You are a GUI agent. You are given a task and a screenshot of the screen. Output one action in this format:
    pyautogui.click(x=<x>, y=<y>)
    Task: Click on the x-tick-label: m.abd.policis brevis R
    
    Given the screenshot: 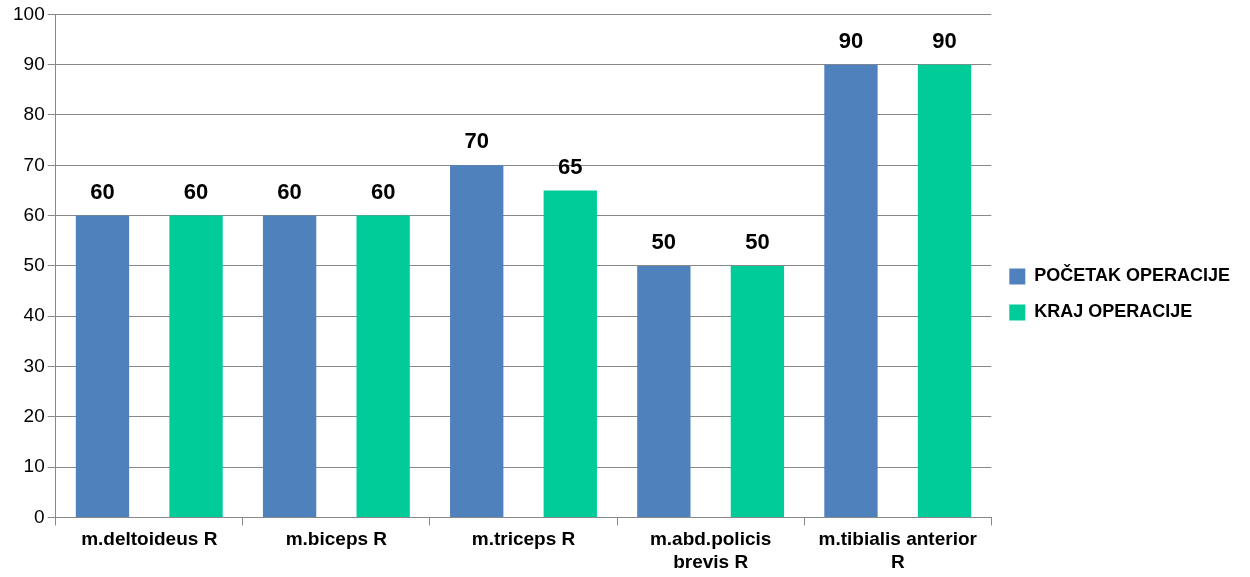 What is the action you would take?
    pyautogui.click(x=710, y=550)
    